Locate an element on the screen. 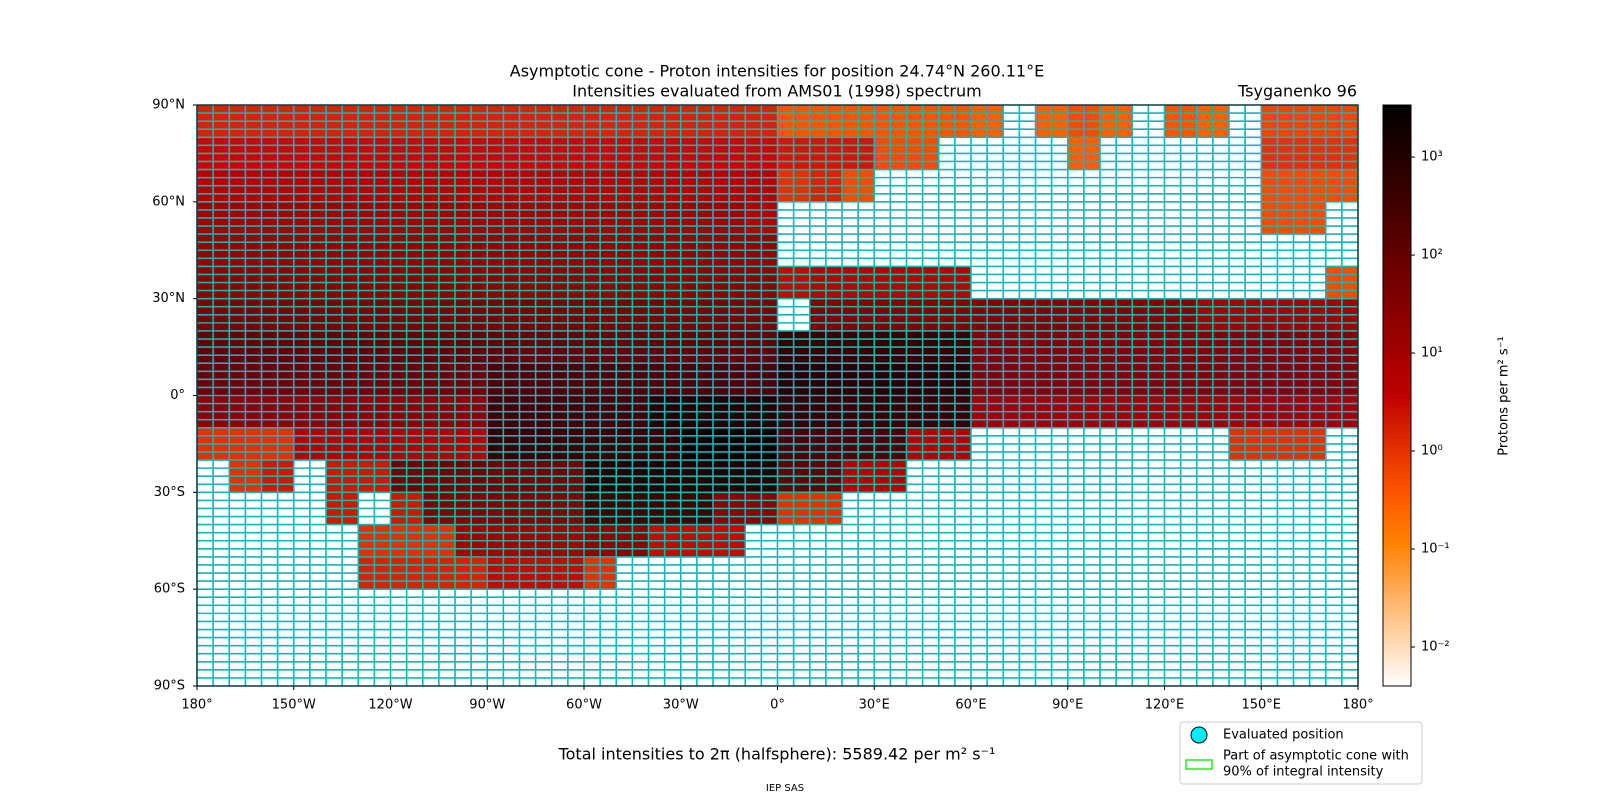 This screenshot has width=1600, height=800. x-tick-label: 120°E is located at coordinates (1165, 705).